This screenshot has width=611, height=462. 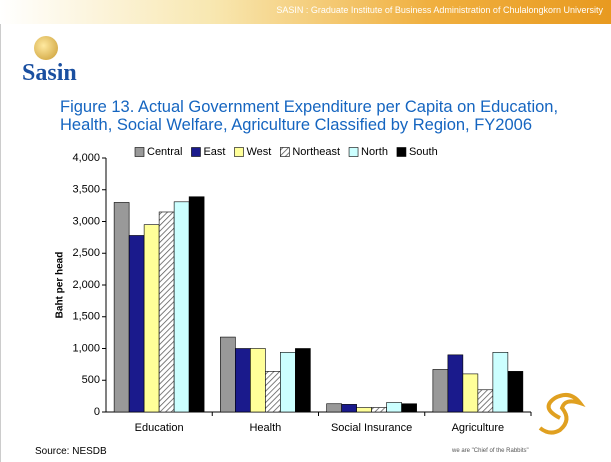 What do you see at coordinates (86, 348) in the screenshot?
I see `y-tick-label: 1,000` at bounding box center [86, 348].